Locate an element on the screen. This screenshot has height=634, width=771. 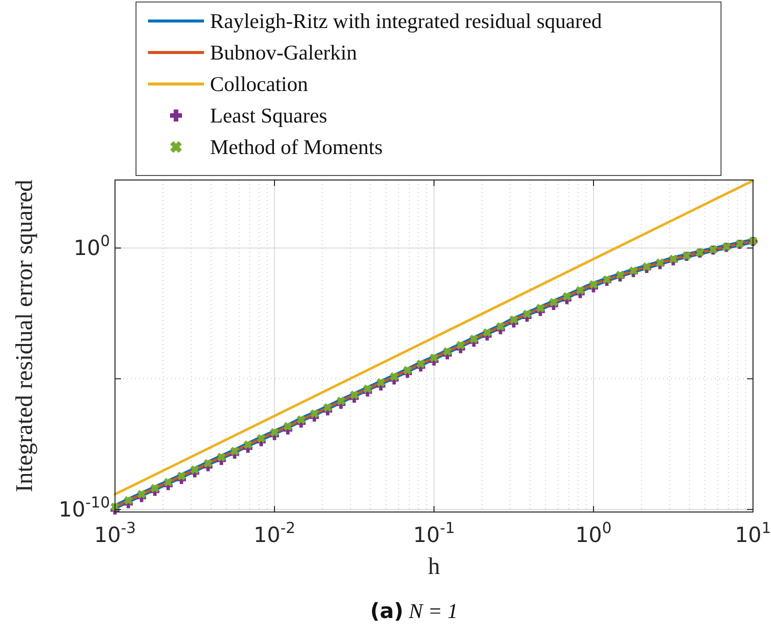
text: (a) N = 1 is located at coordinates (414, 611).